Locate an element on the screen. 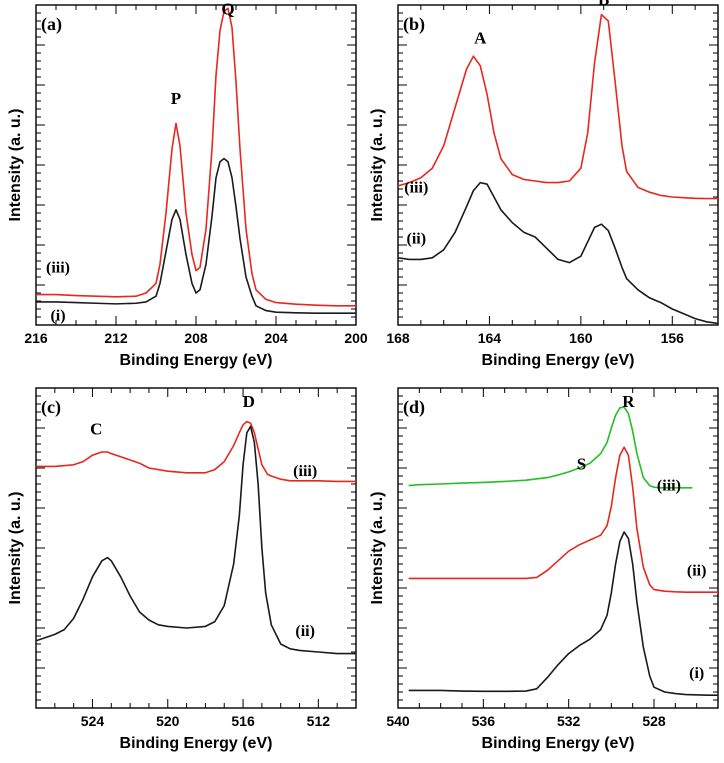  series-label-d-2: (i) is located at coordinates (696, 673).